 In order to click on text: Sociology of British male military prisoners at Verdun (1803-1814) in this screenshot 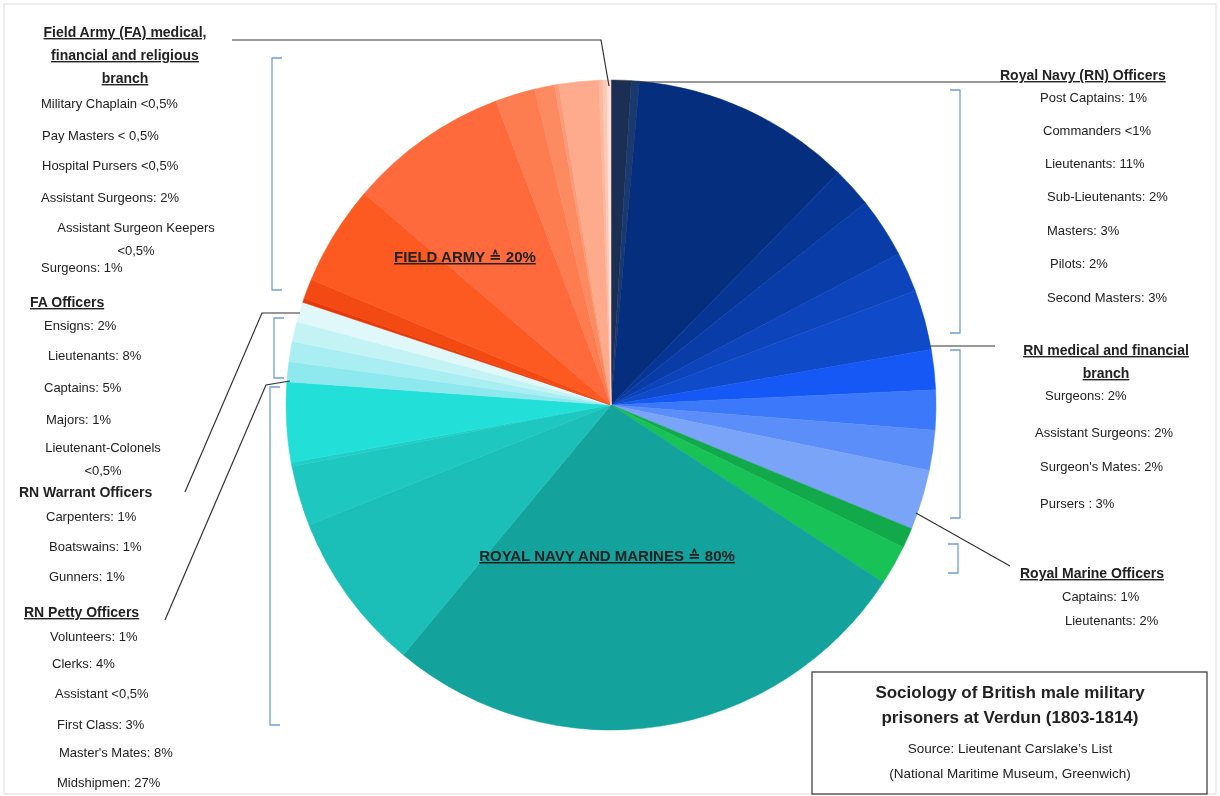, I will do `click(1010, 705)`.